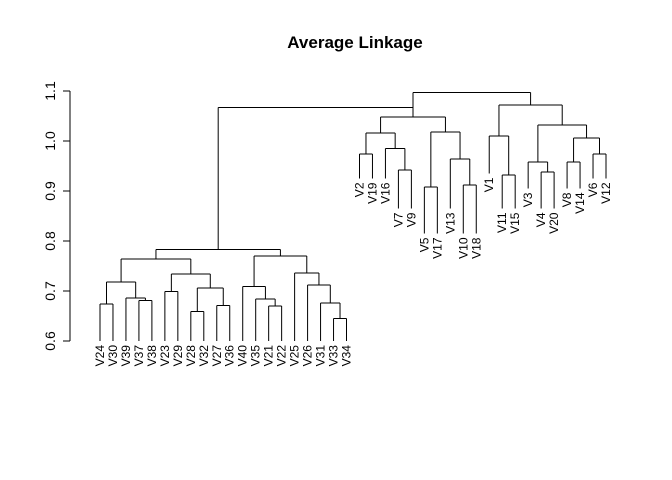  Describe the element at coordinates (567, 199) in the screenshot. I see `leaf-label: V8` at that location.